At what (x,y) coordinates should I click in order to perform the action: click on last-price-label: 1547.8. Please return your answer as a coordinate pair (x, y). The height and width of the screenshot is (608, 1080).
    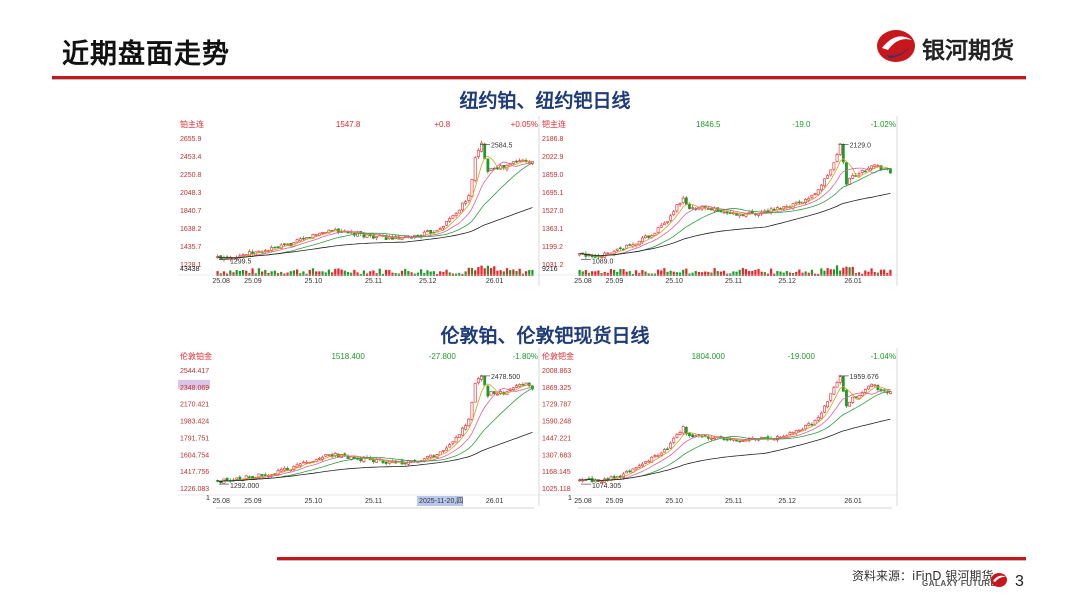
    Looking at the image, I should click on (348, 124).